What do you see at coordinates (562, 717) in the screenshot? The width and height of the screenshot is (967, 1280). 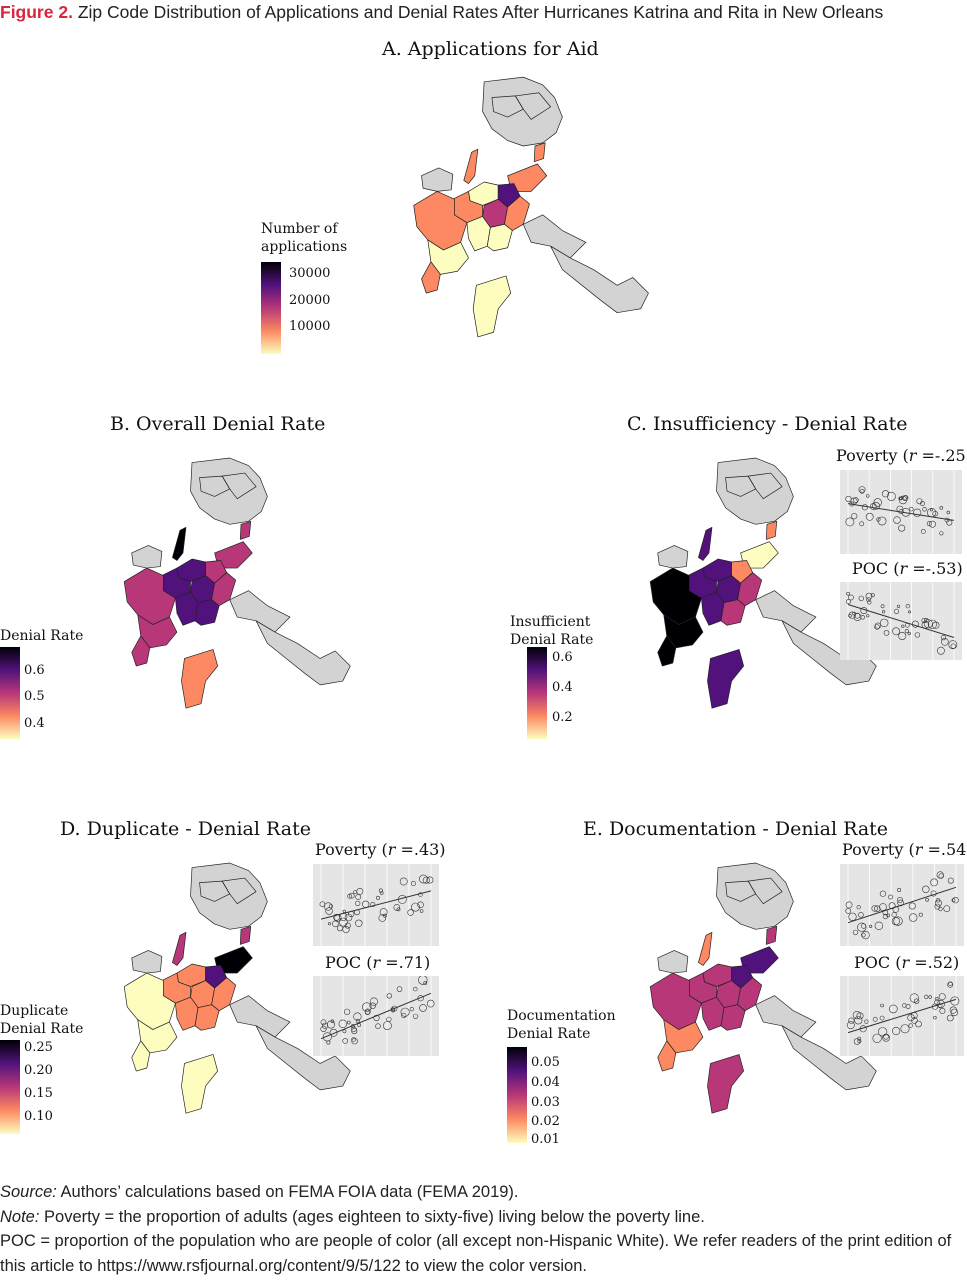 I see `legend-c-tick: 0.2` at bounding box center [562, 717].